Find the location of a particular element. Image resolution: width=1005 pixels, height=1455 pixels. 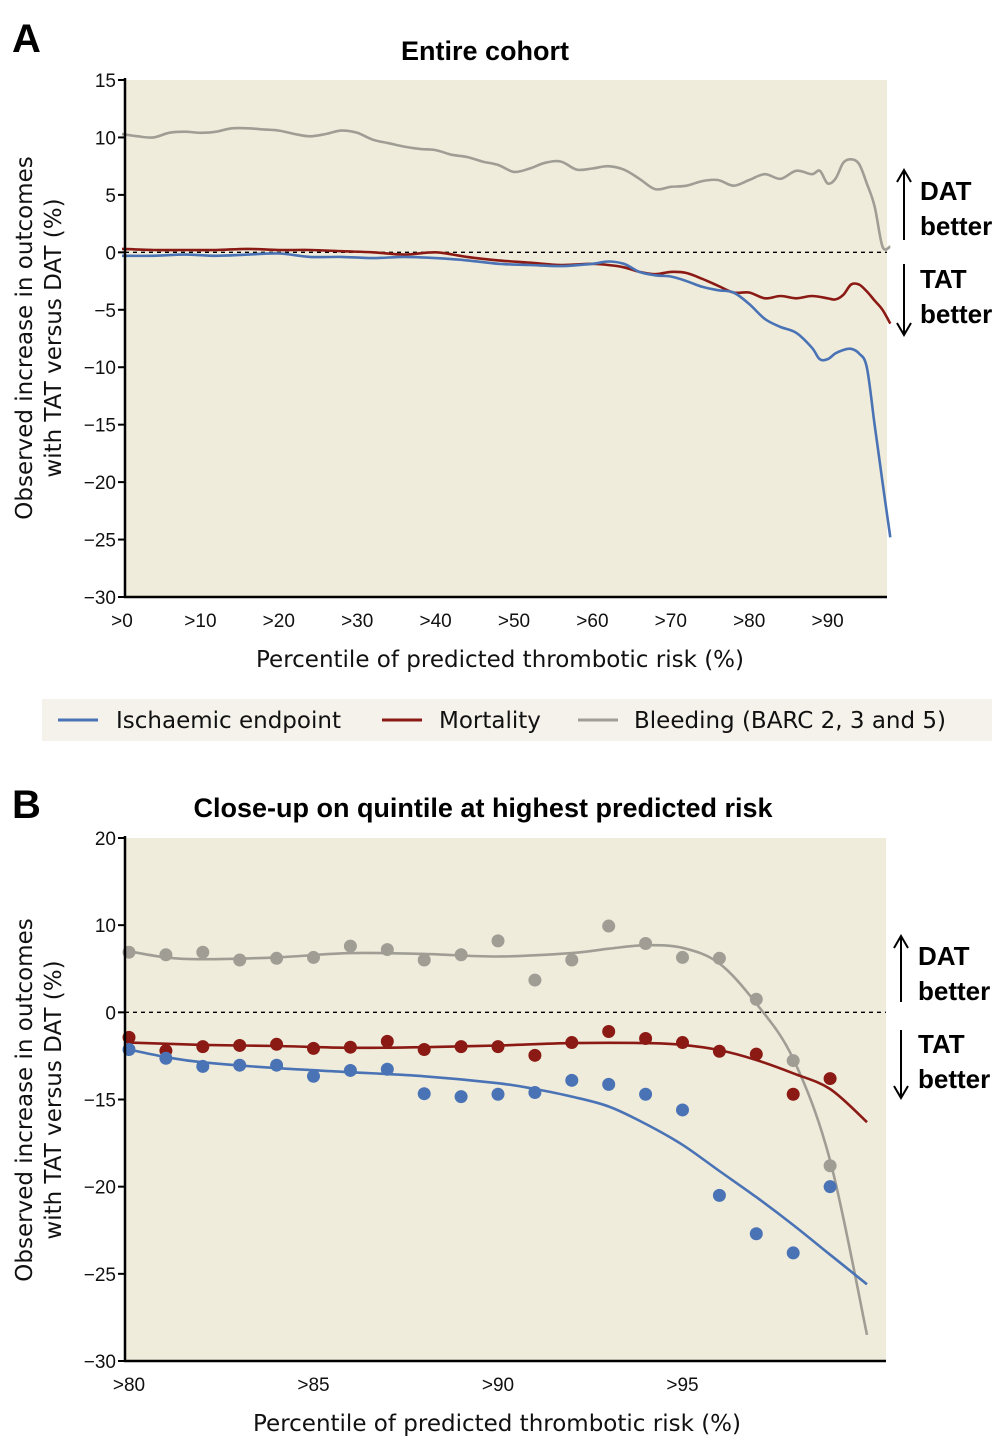

y-tick-label: 5 is located at coordinates (110, 196).